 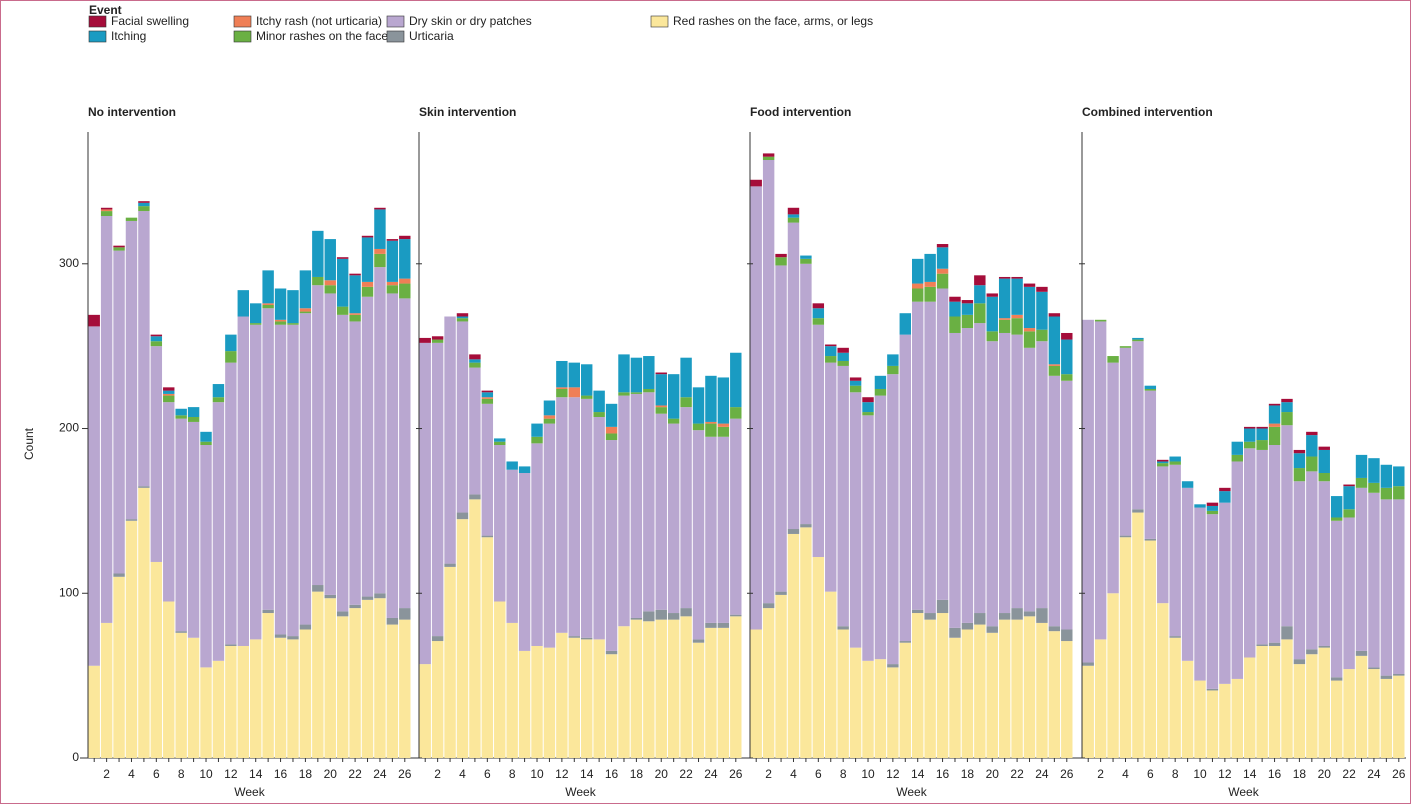 What do you see at coordinates (773, 21) in the screenshot?
I see `legend-label: Red rashes on the face, arms, or legs` at bounding box center [773, 21].